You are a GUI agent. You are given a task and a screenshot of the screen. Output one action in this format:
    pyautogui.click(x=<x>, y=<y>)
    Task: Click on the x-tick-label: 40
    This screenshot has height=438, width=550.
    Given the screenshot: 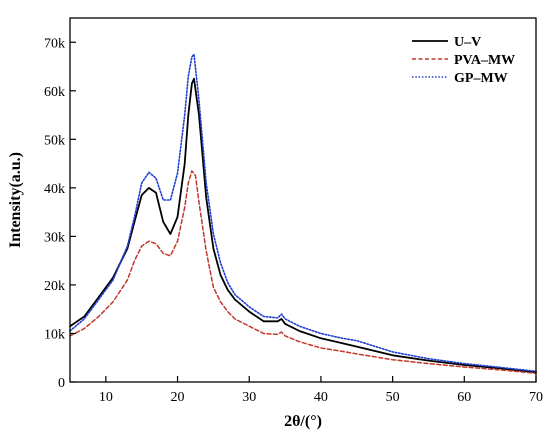 What is the action you would take?
    pyautogui.click(x=321, y=397)
    